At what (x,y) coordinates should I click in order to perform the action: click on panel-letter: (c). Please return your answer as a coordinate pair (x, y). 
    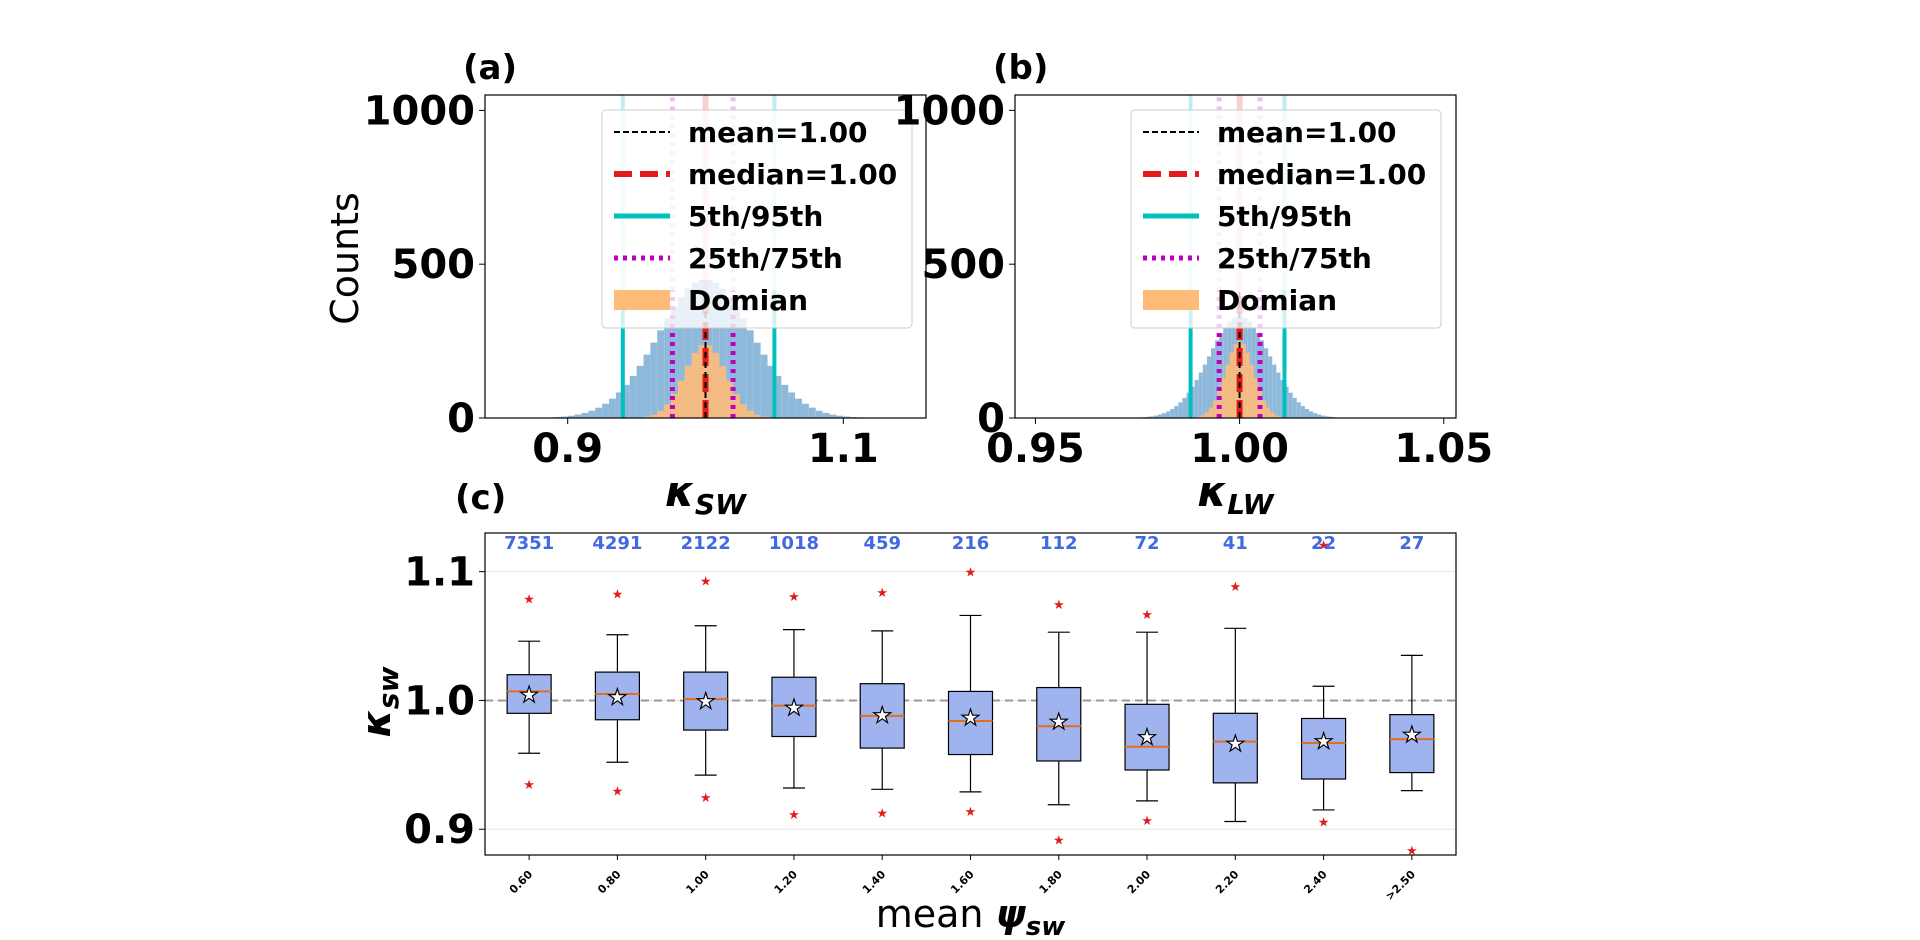
    Looking at the image, I should click on (480, 498).